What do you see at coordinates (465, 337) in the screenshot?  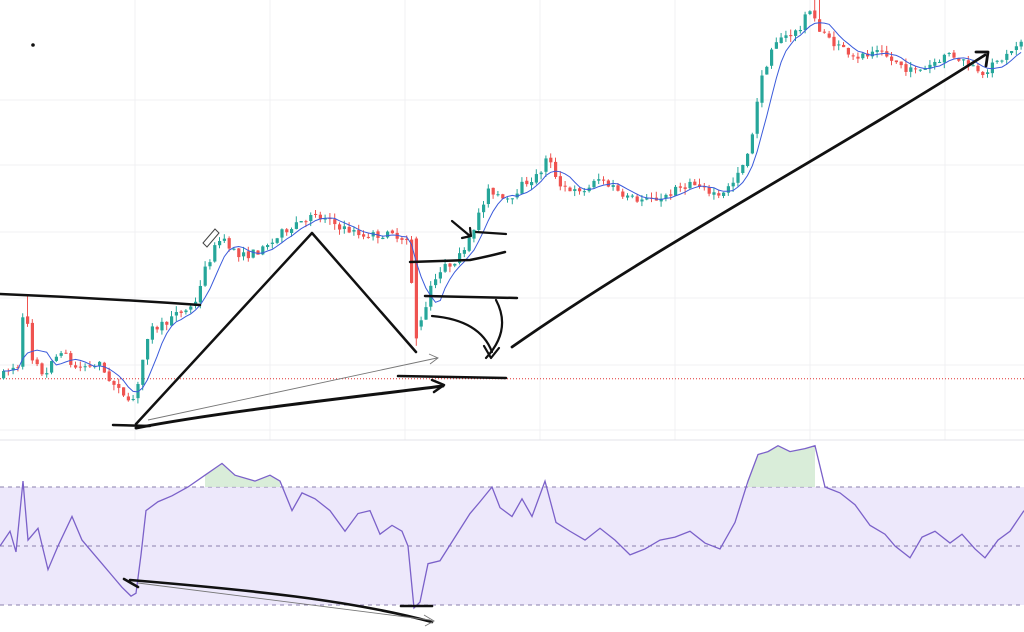 I see `retest-arrow-left` at bounding box center [465, 337].